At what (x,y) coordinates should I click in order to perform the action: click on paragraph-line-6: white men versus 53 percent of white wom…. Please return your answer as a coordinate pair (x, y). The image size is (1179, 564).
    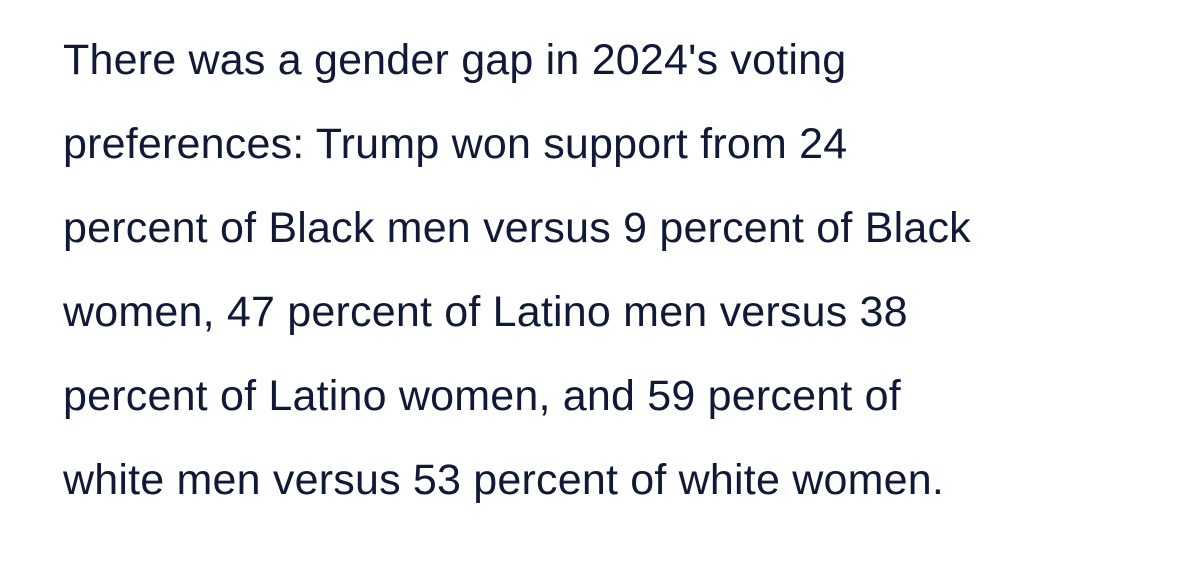
    Looking at the image, I should click on (503, 480).